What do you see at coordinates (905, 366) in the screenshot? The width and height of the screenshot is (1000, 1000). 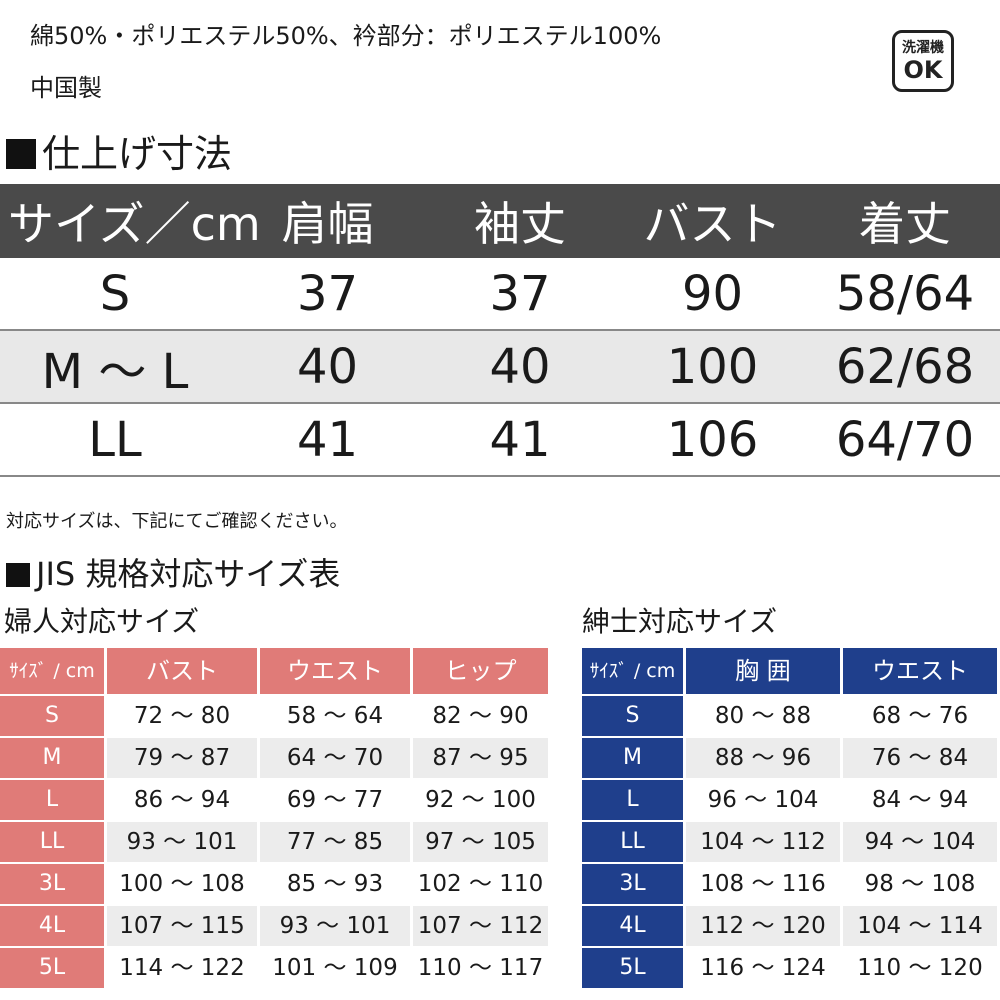 I see `value-cell: 62/68` at bounding box center [905, 366].